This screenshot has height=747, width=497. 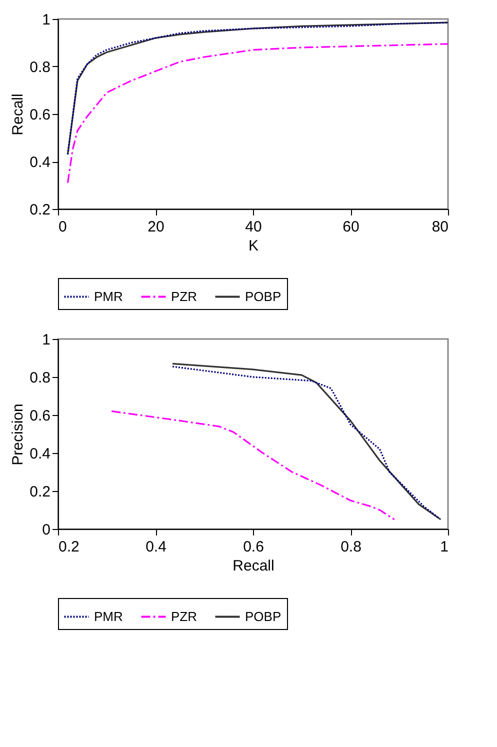 I want to click on x-tick-label: 0.6, so click(x=253, y=547).